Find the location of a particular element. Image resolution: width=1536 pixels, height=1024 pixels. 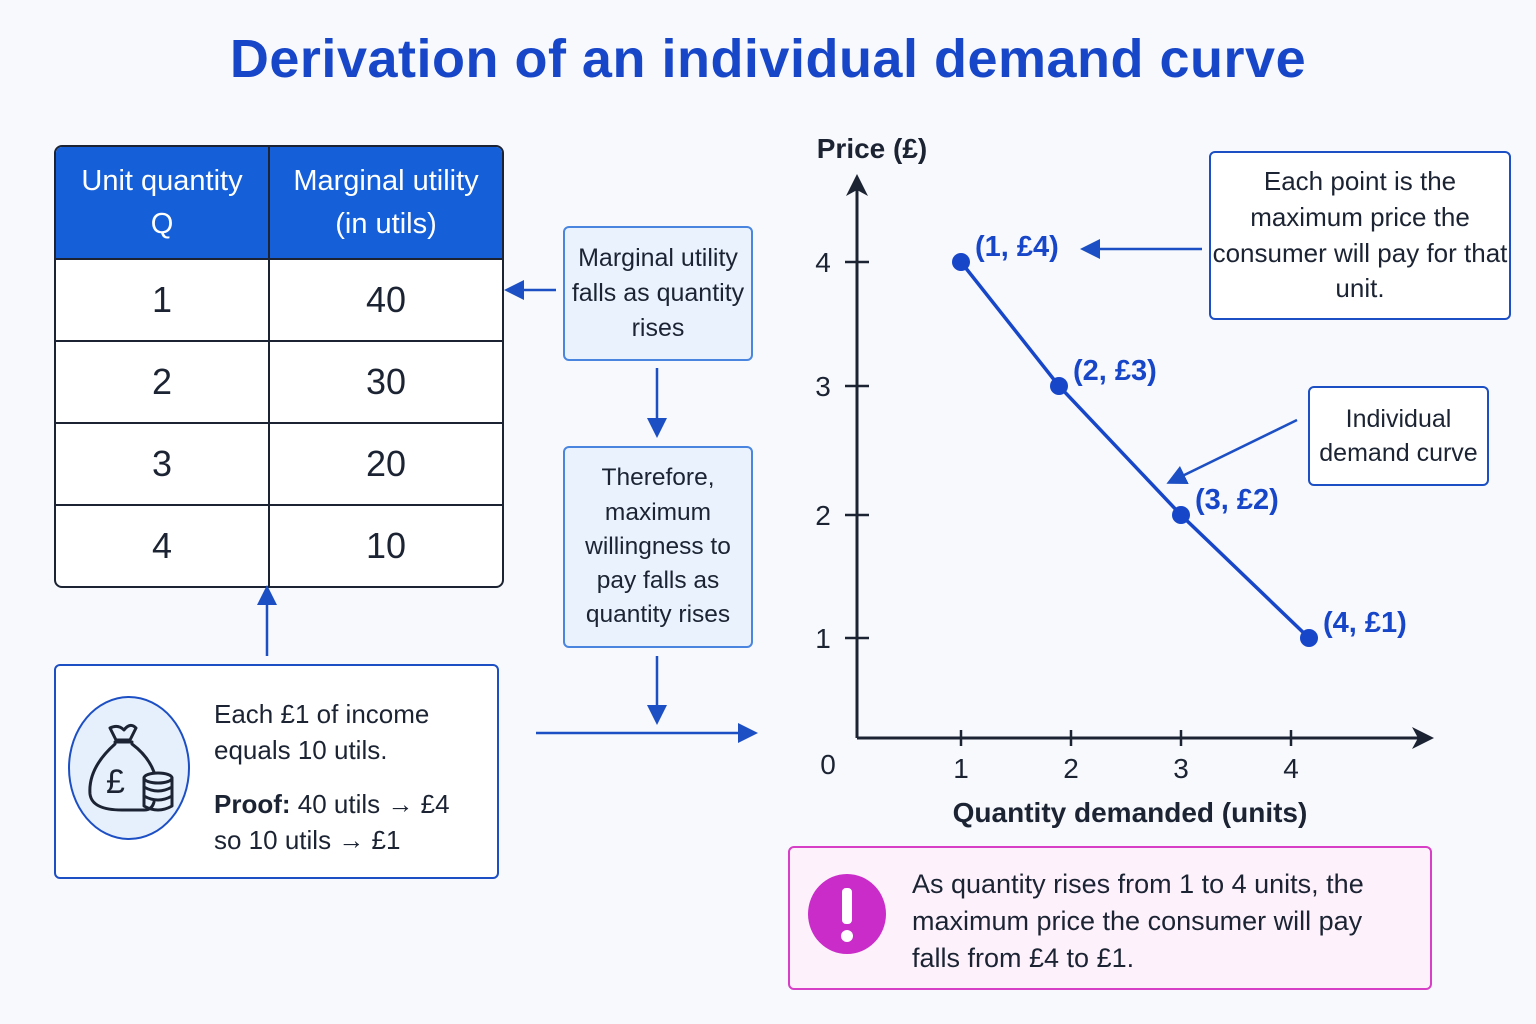

y-tick-label: 2 is located at coordinates (823, 515).